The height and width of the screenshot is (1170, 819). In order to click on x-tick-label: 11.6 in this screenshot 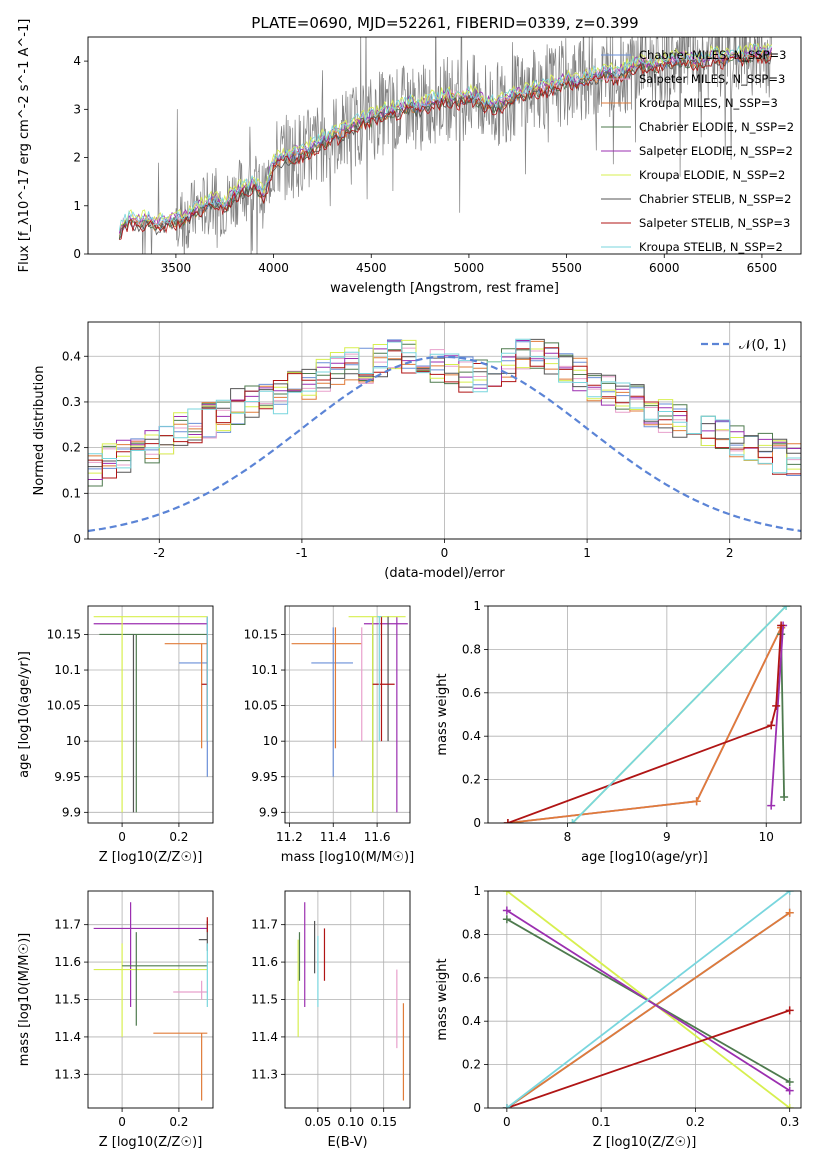, I will do `click(377, 837)`.